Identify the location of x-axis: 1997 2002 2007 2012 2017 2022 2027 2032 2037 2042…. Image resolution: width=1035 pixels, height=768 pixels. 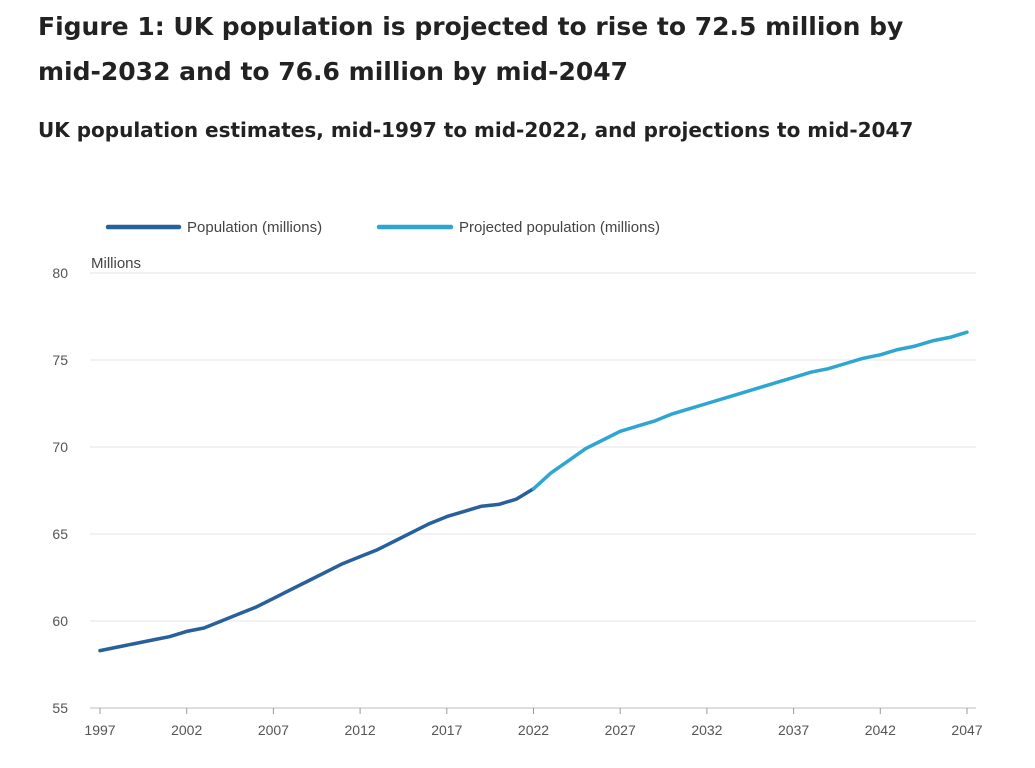
(533, 722).